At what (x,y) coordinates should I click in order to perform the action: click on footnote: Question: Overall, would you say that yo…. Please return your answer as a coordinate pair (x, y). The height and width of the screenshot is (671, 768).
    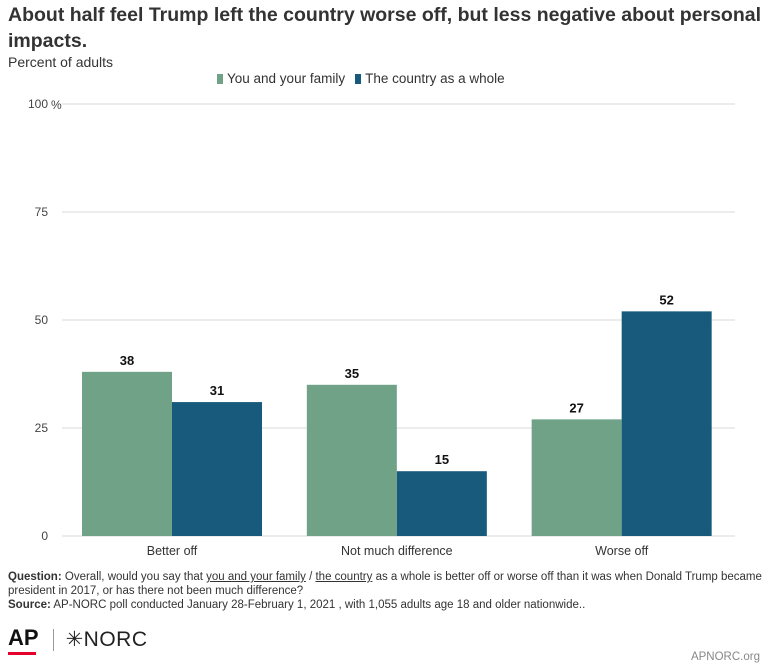
    Looking at the image, I should click on (385, 591).